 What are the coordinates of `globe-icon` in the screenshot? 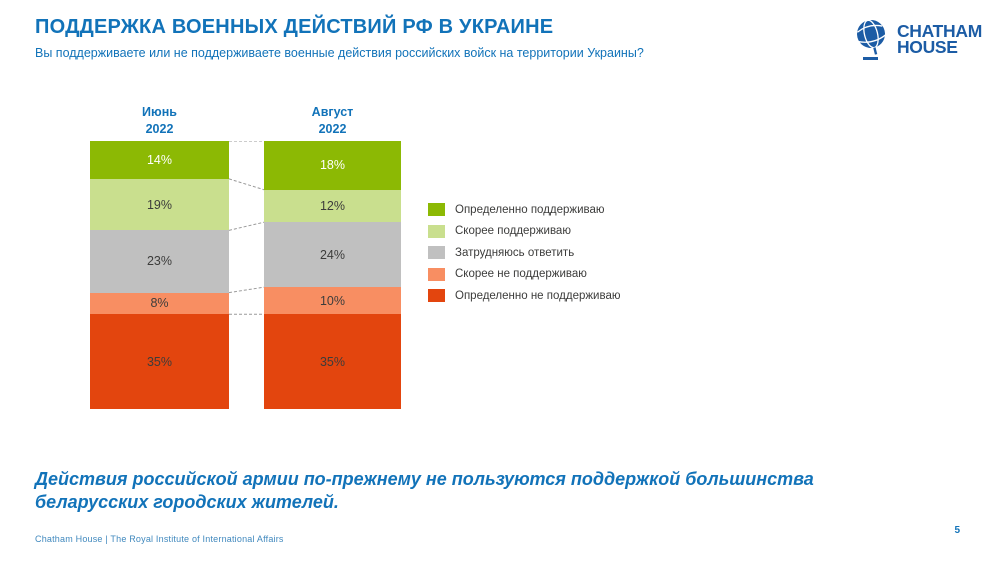 It's located at (871, 39).